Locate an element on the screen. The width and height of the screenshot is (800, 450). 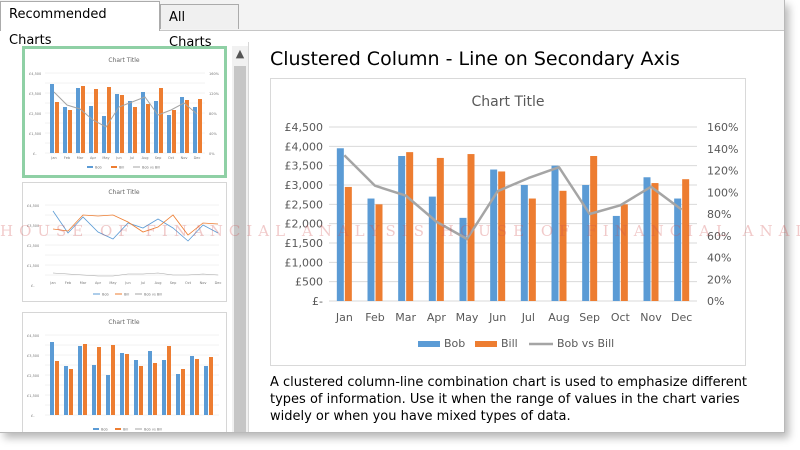
chart-thumbnail-bar: Chart Title is located at coordinates (124, 372).